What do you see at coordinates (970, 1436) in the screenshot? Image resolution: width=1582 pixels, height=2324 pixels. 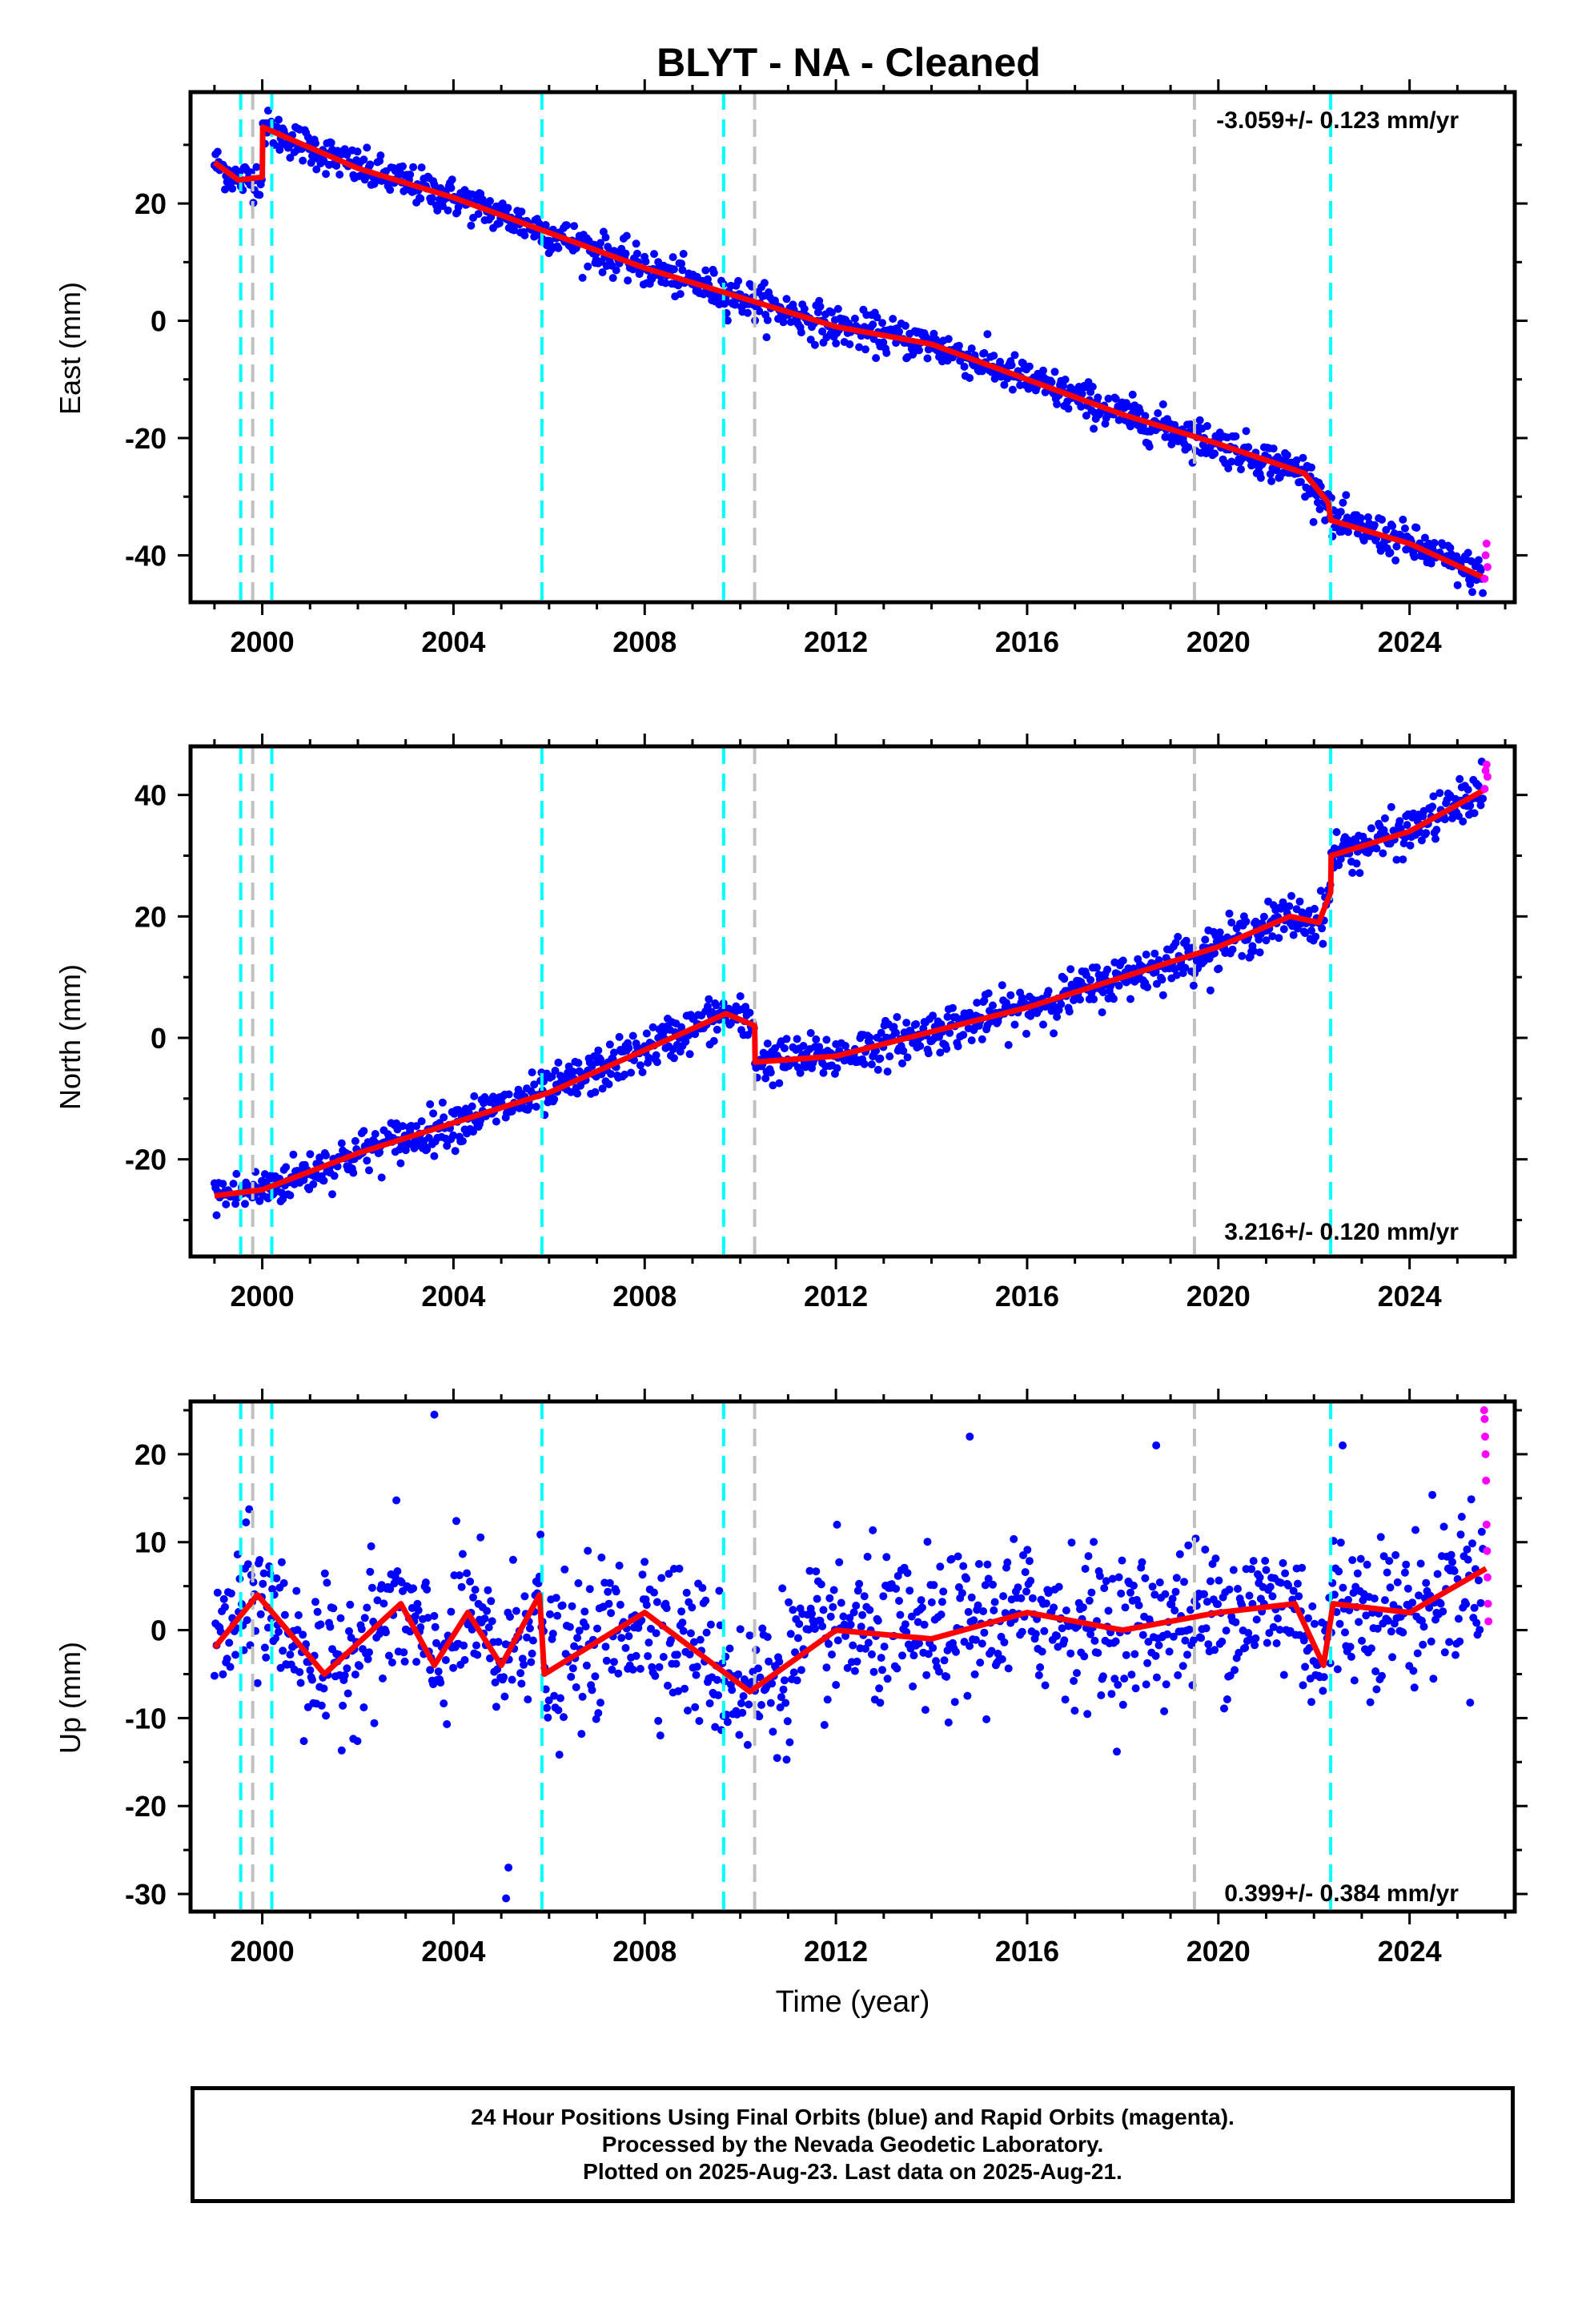 I see `outlier-point` at bounding box center [970, 1436].